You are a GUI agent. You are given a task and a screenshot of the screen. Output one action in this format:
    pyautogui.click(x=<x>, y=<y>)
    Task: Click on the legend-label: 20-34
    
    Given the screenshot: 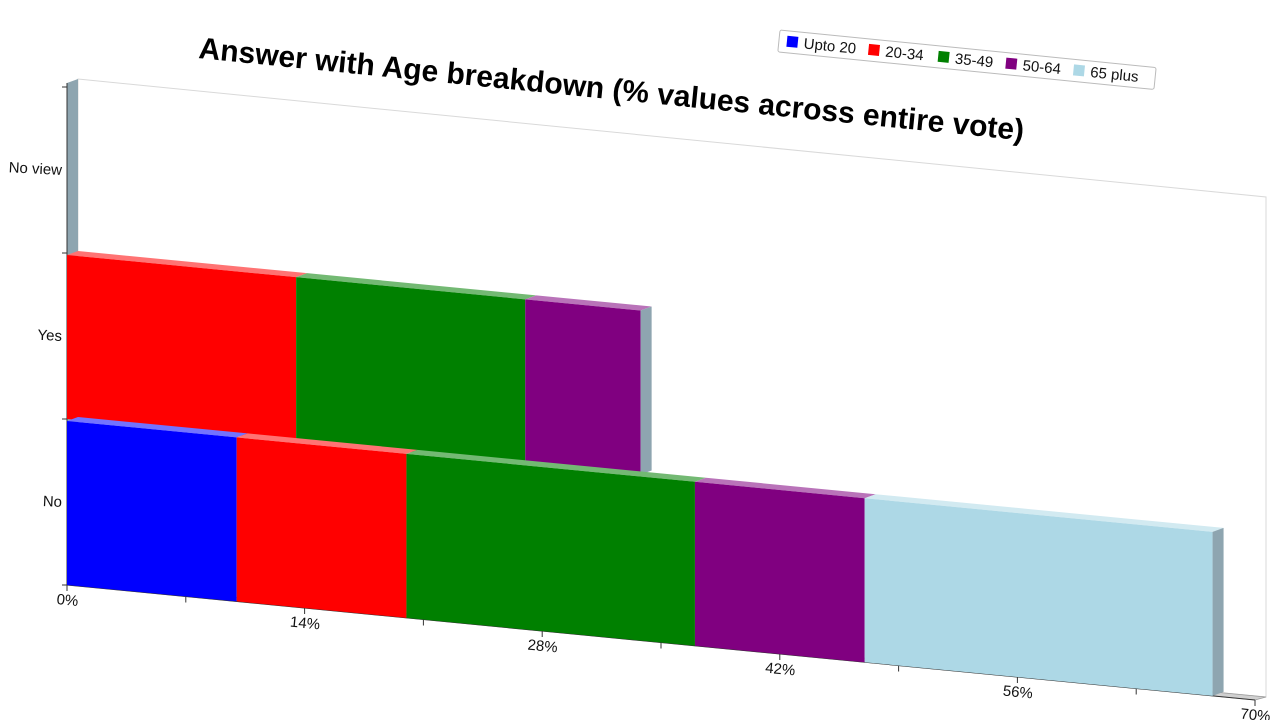 What is the action you would take?
    pyautogui.click(x=904, y=54)
    